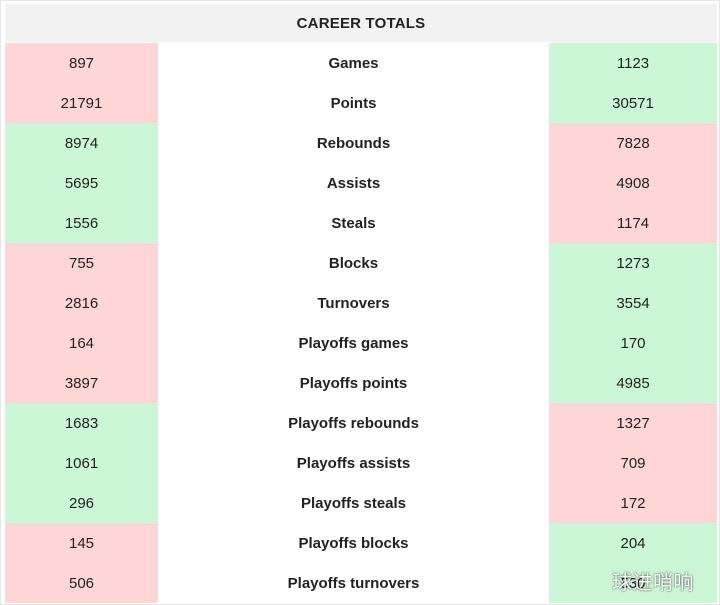  What do you see at coordinates (353, 183) in the screenshot?
I see `stat-label: Assists` at bounding box center [353, 183].